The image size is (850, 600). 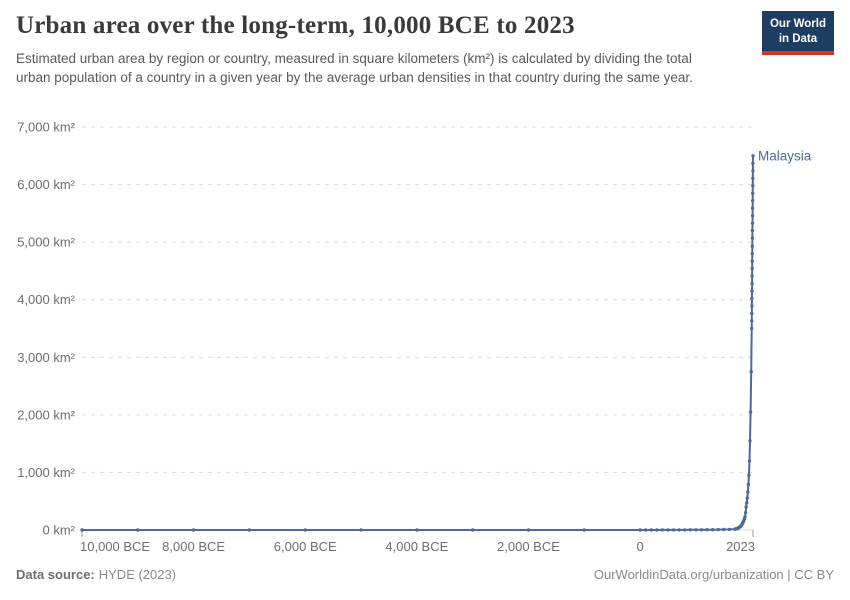 I want to click on owid-logo: Our World in Data, so click(x=797, y=33).